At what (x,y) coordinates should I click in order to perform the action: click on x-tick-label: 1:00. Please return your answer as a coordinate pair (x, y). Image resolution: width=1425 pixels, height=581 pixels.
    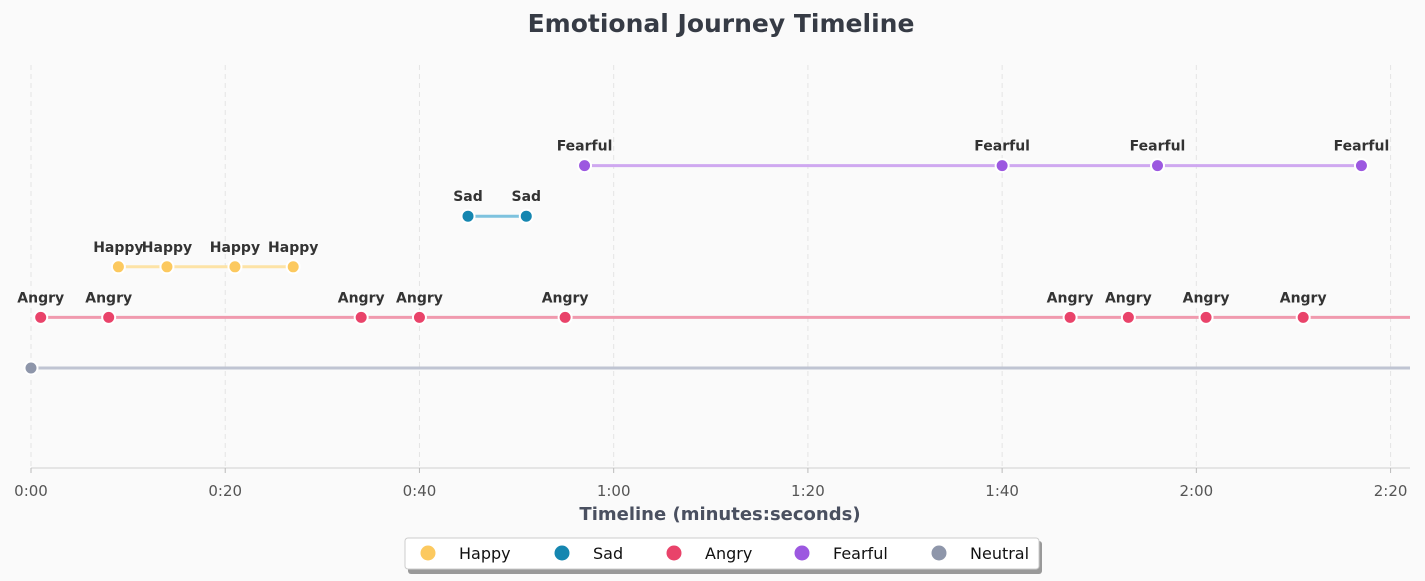
    Looking at the image, I should click on (614, 491).